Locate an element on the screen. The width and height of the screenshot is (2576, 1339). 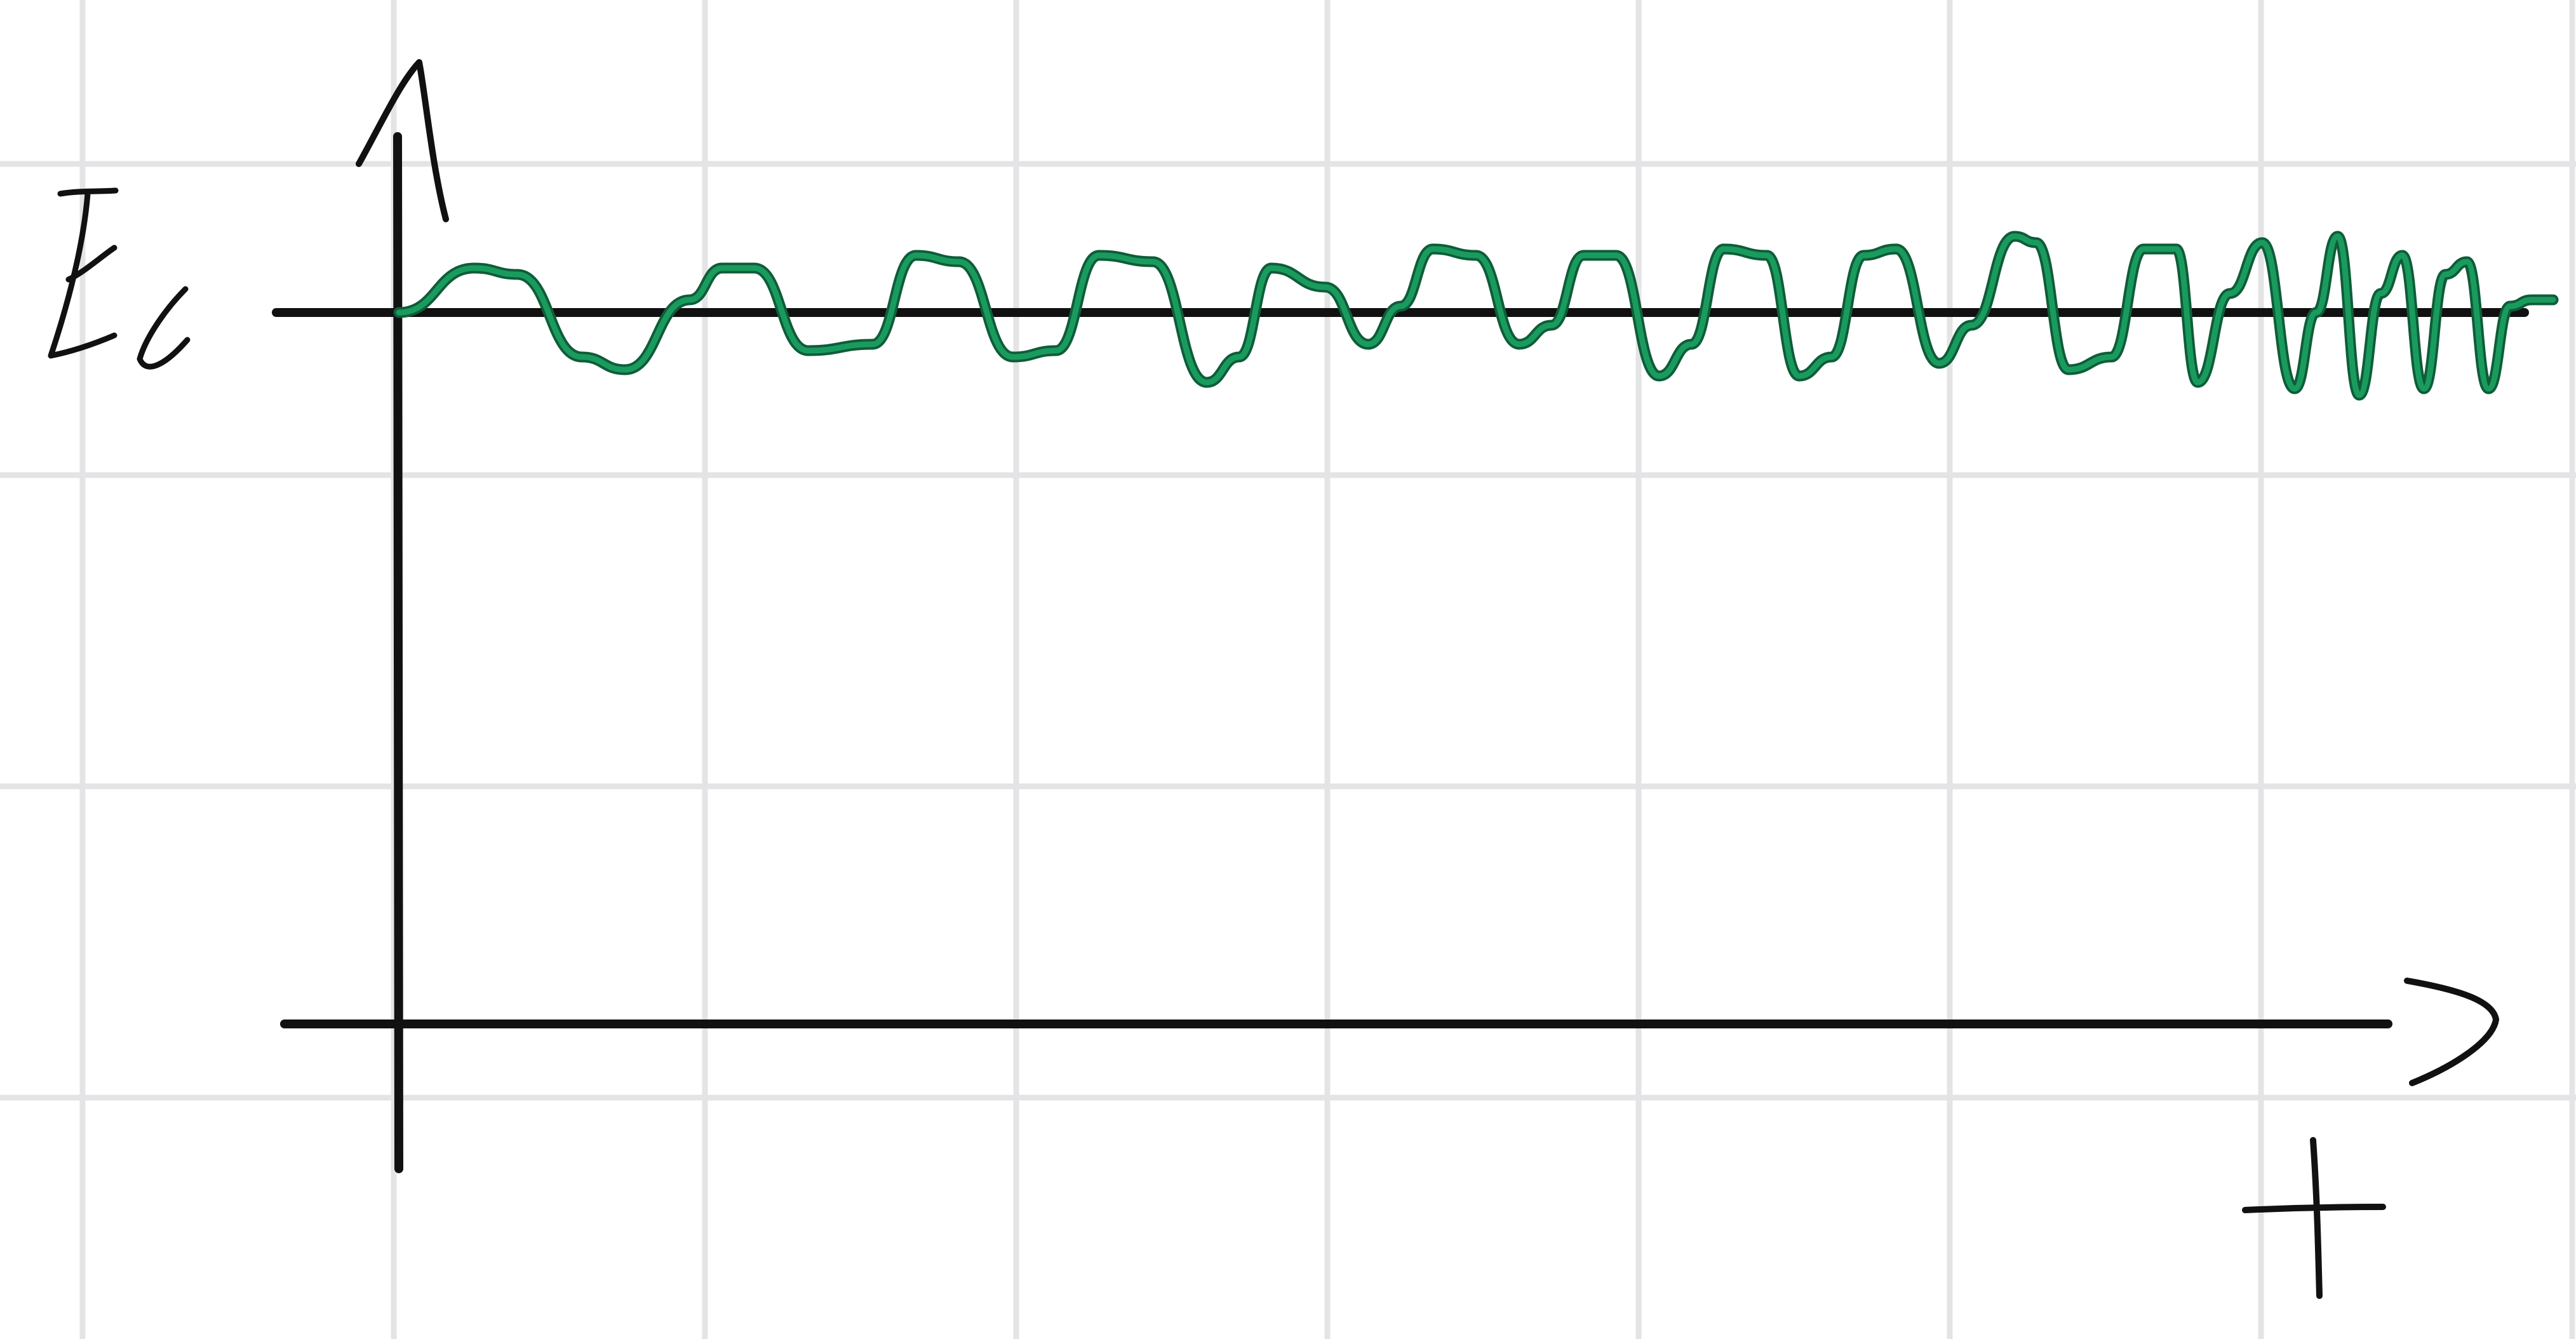
y-axis is located at coordinates (398, 653).